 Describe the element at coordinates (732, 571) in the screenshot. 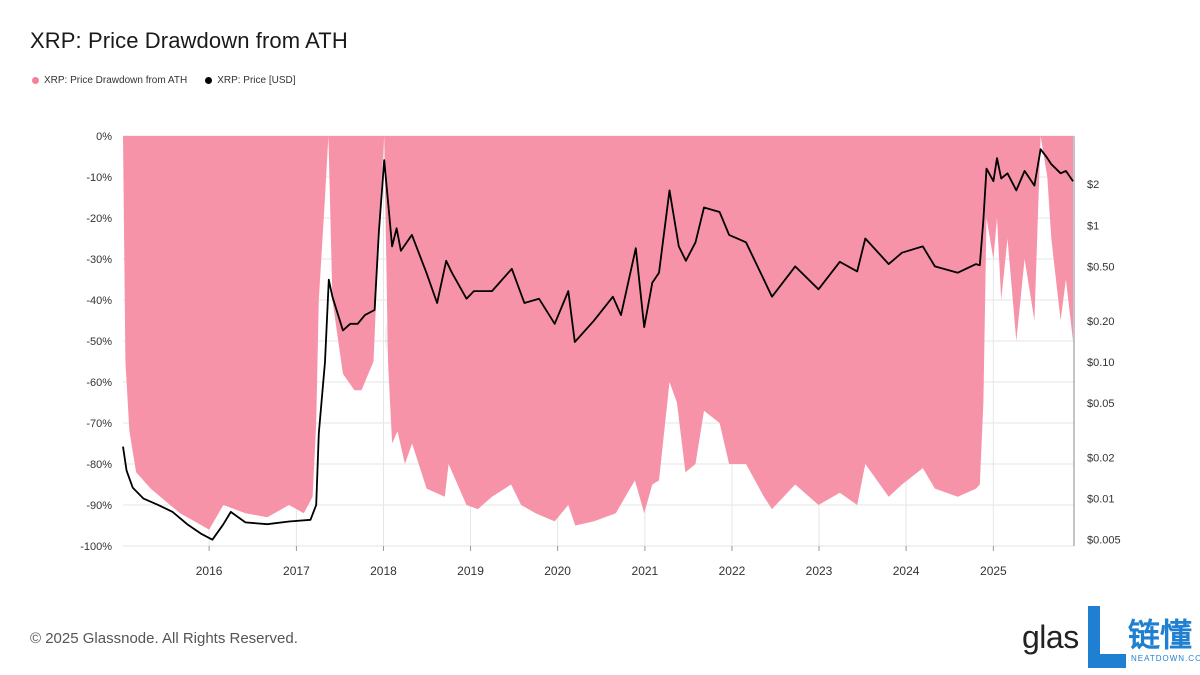

I see `x-tick-label: 2022` at that location.